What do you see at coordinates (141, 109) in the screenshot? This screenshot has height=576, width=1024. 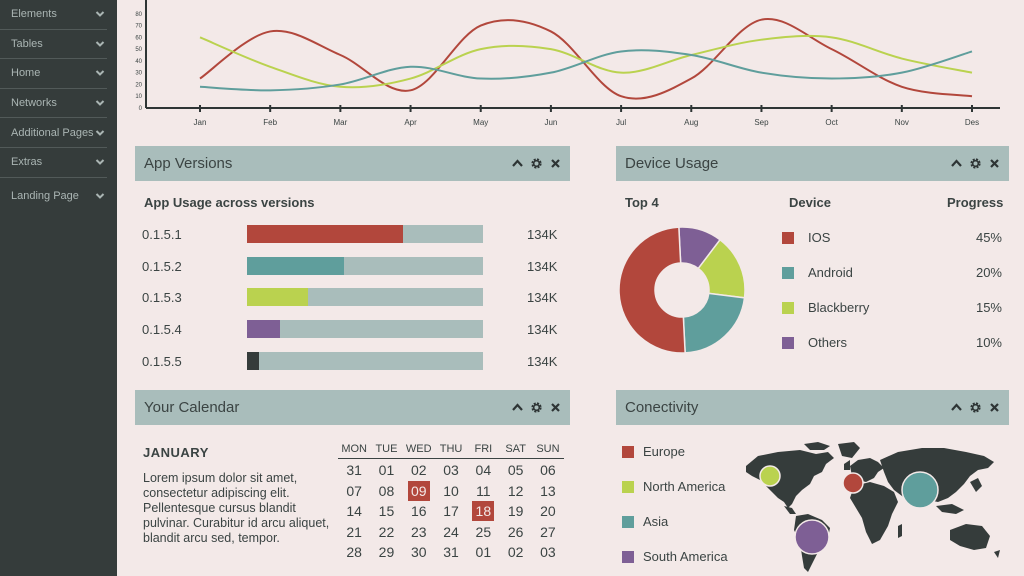 I see `y-tick-label: 0` at bounding box center [141, 109].